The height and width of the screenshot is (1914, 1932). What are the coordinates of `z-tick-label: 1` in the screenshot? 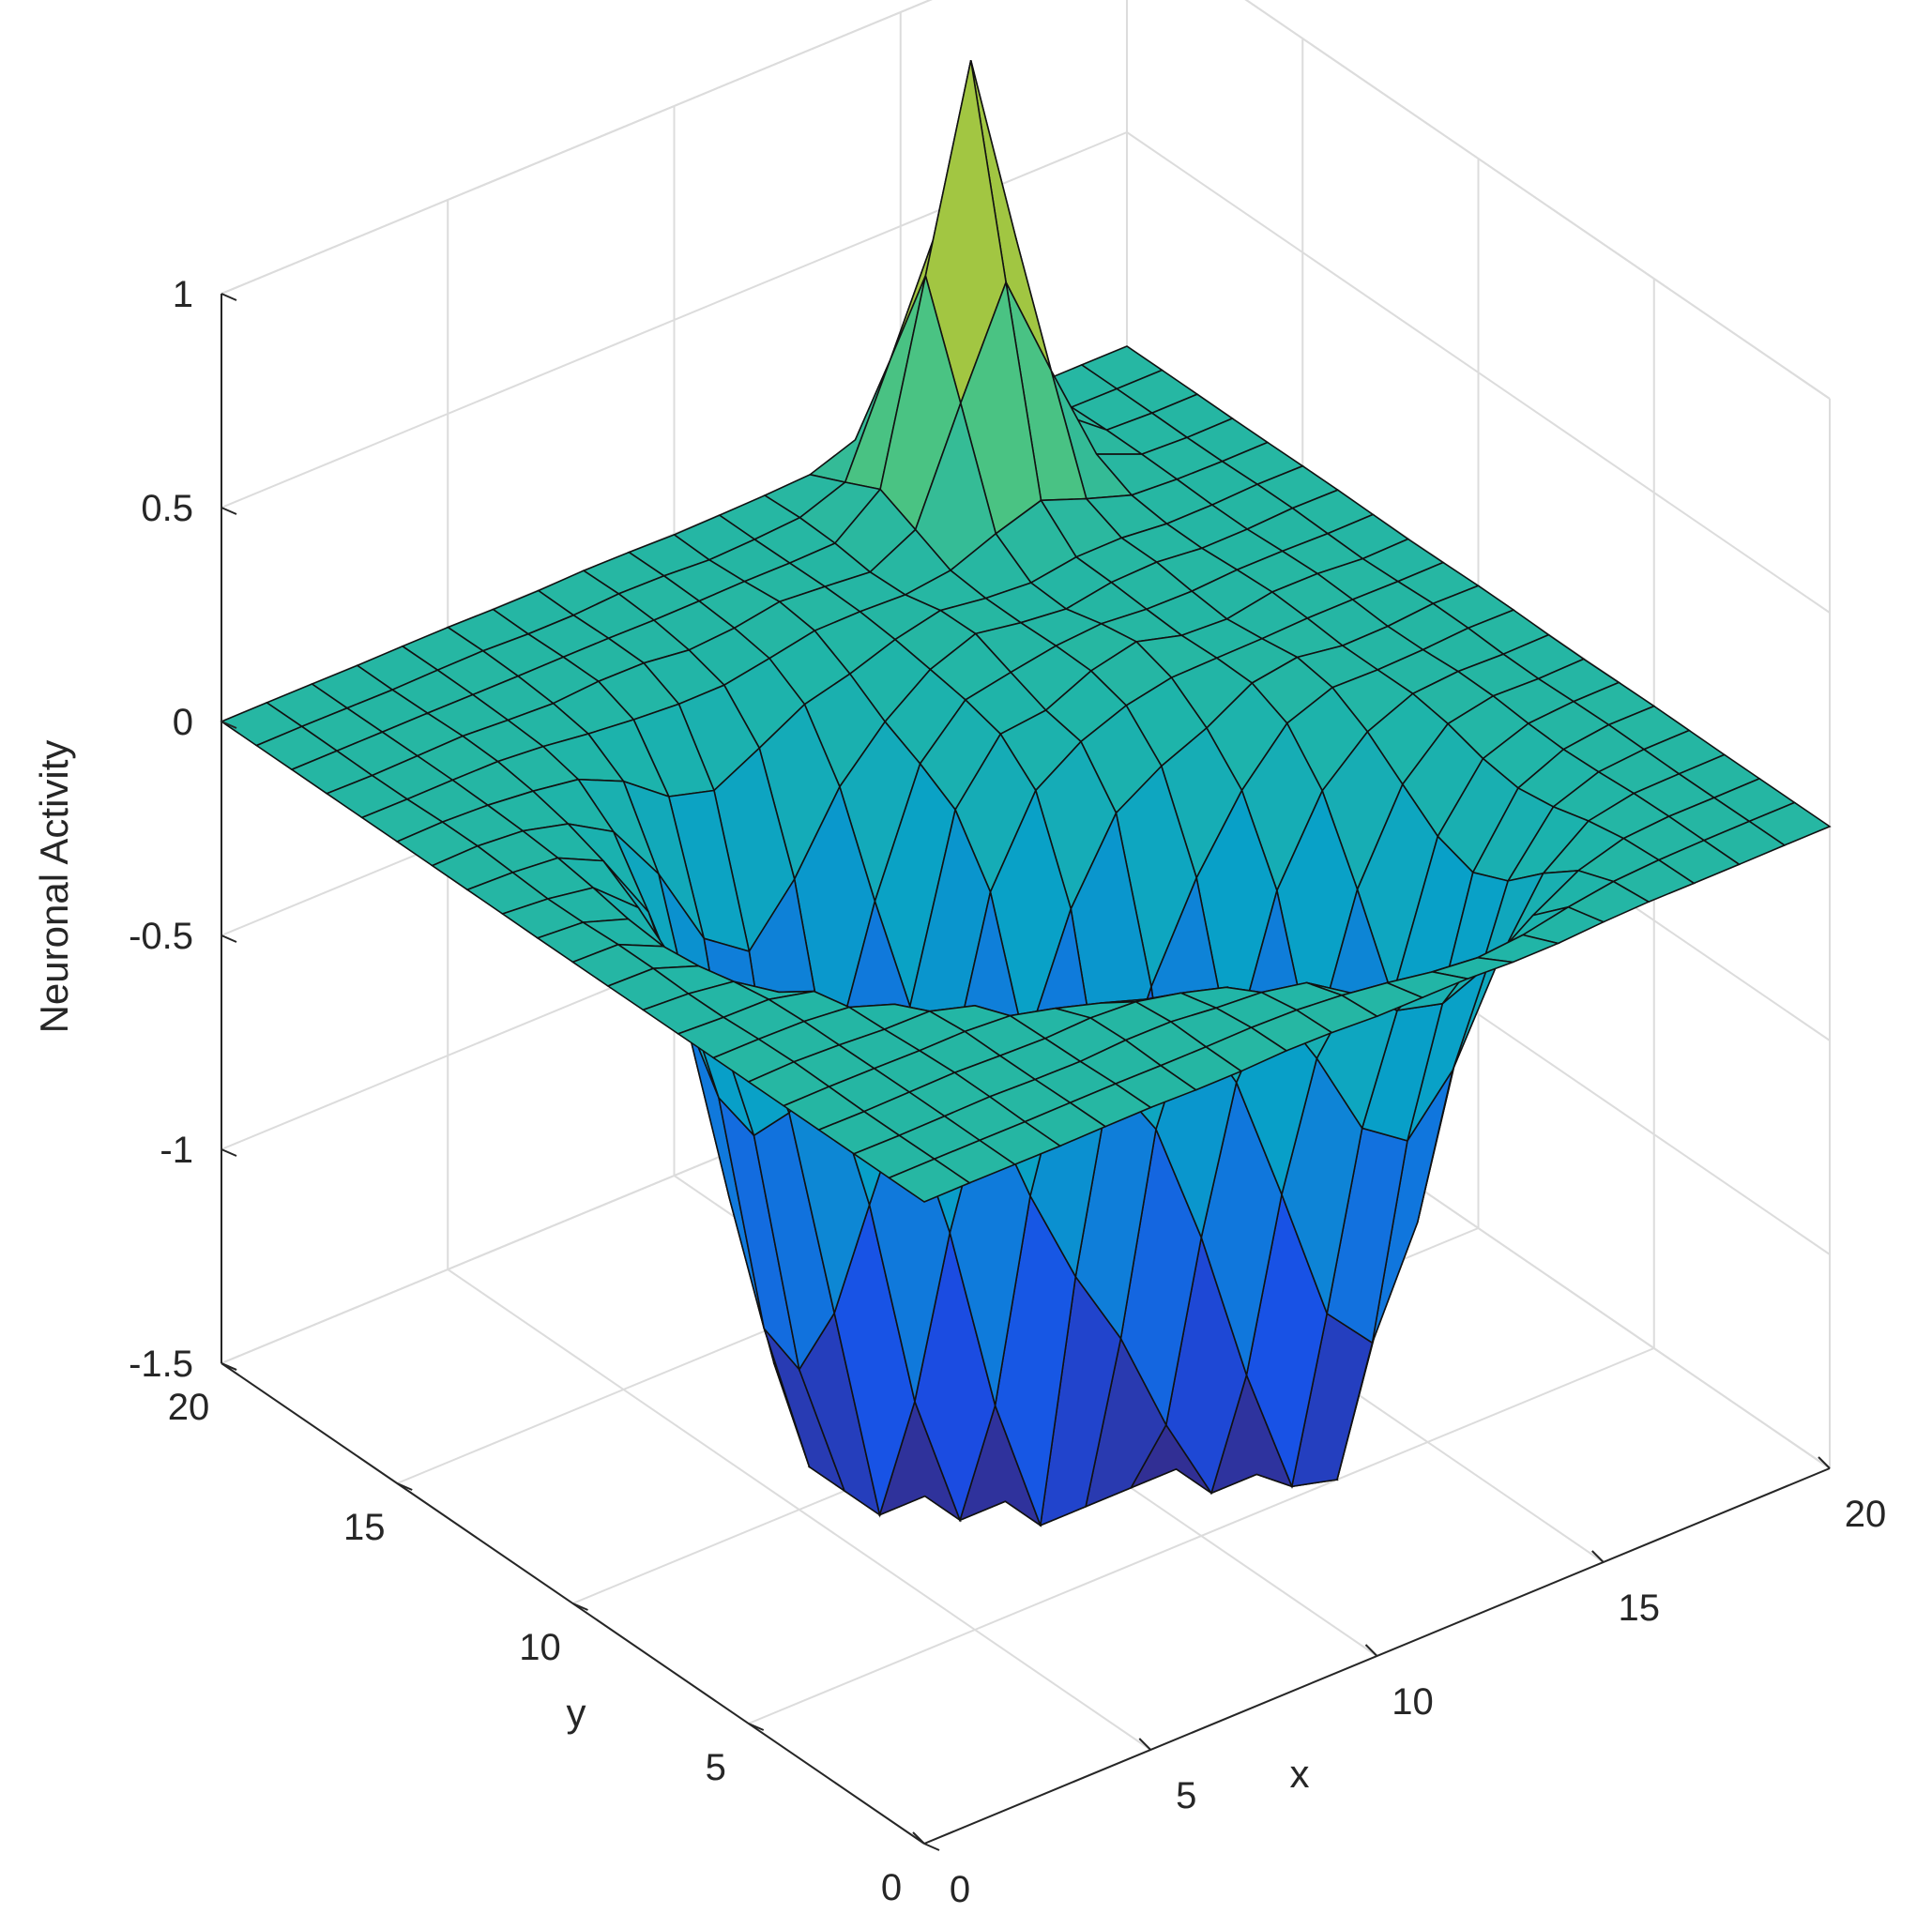 It's located at (183, 294).